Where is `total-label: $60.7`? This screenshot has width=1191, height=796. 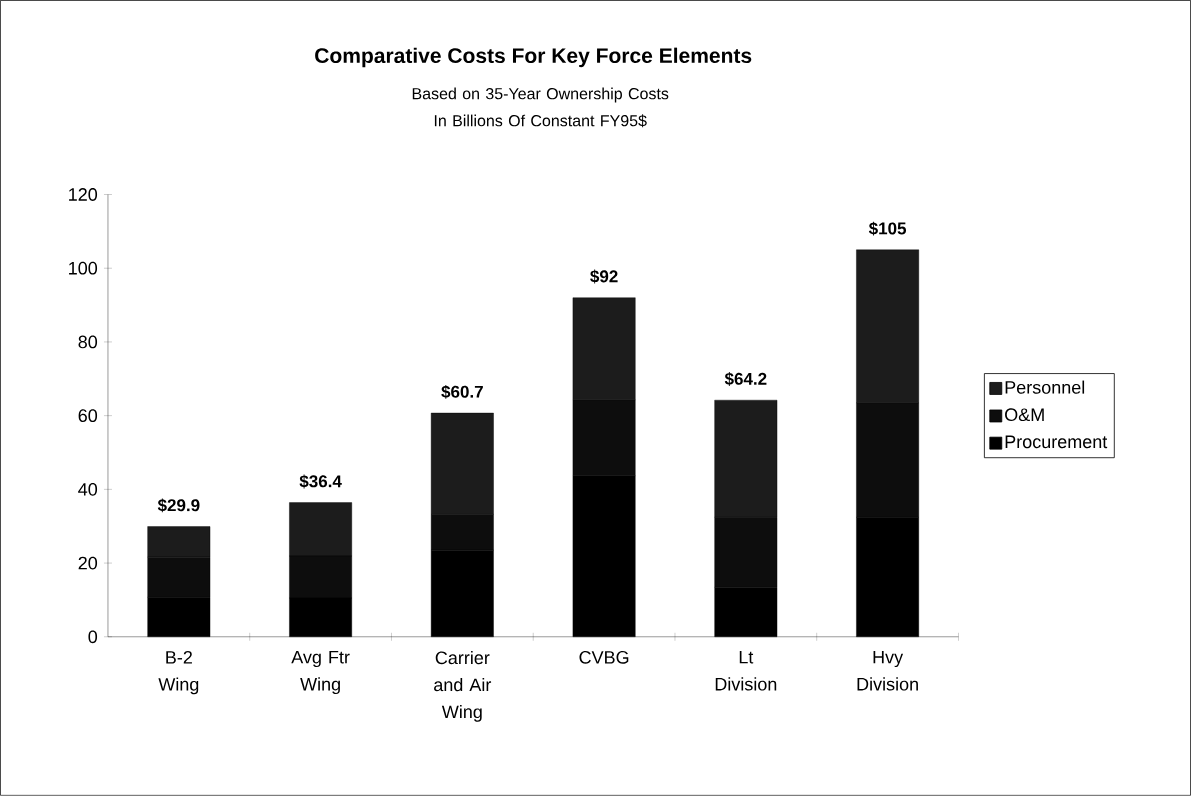 total-label: $60.7 is located at coordinates (462, 392).